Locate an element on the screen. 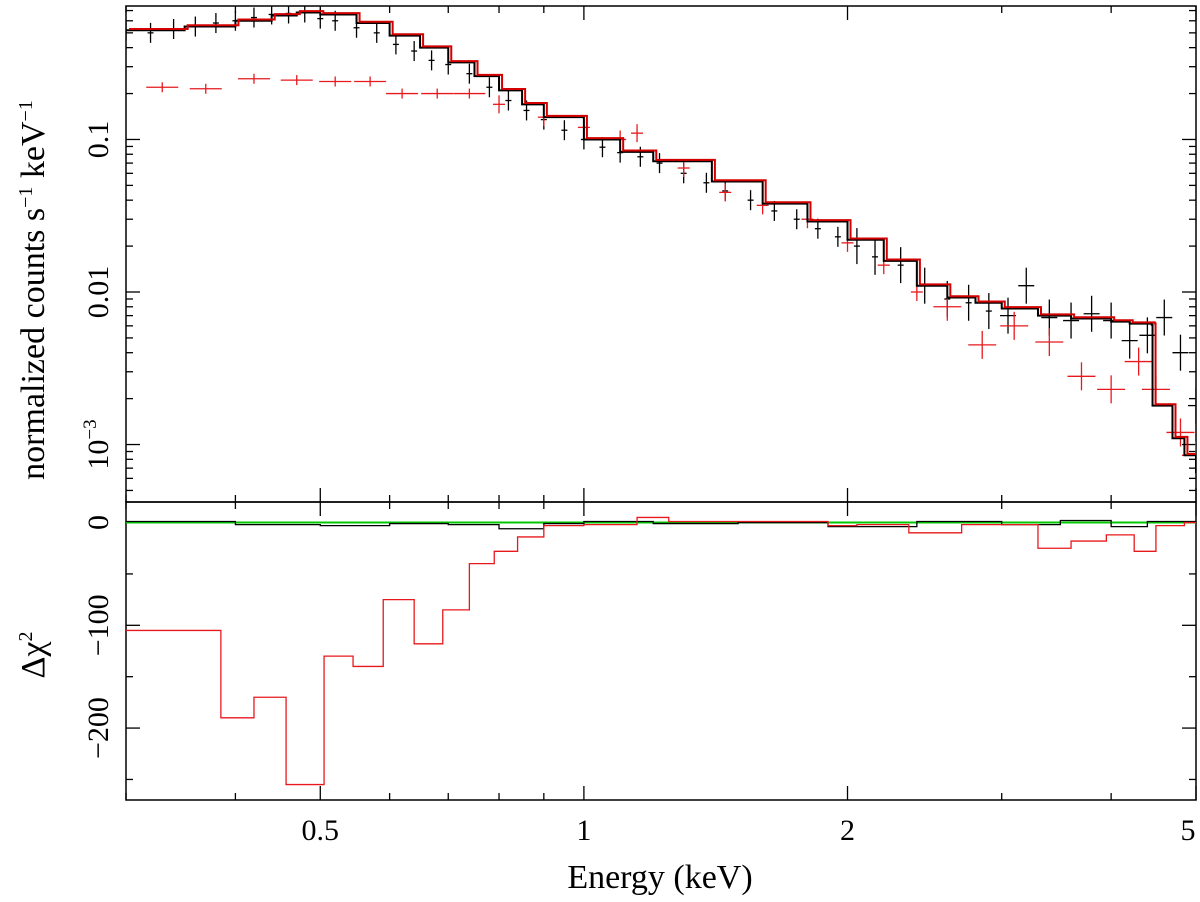 The height and width of the screenshot is (902, 1200). bottom-y-label-exp: 2 is located at coordinates (26, 637).